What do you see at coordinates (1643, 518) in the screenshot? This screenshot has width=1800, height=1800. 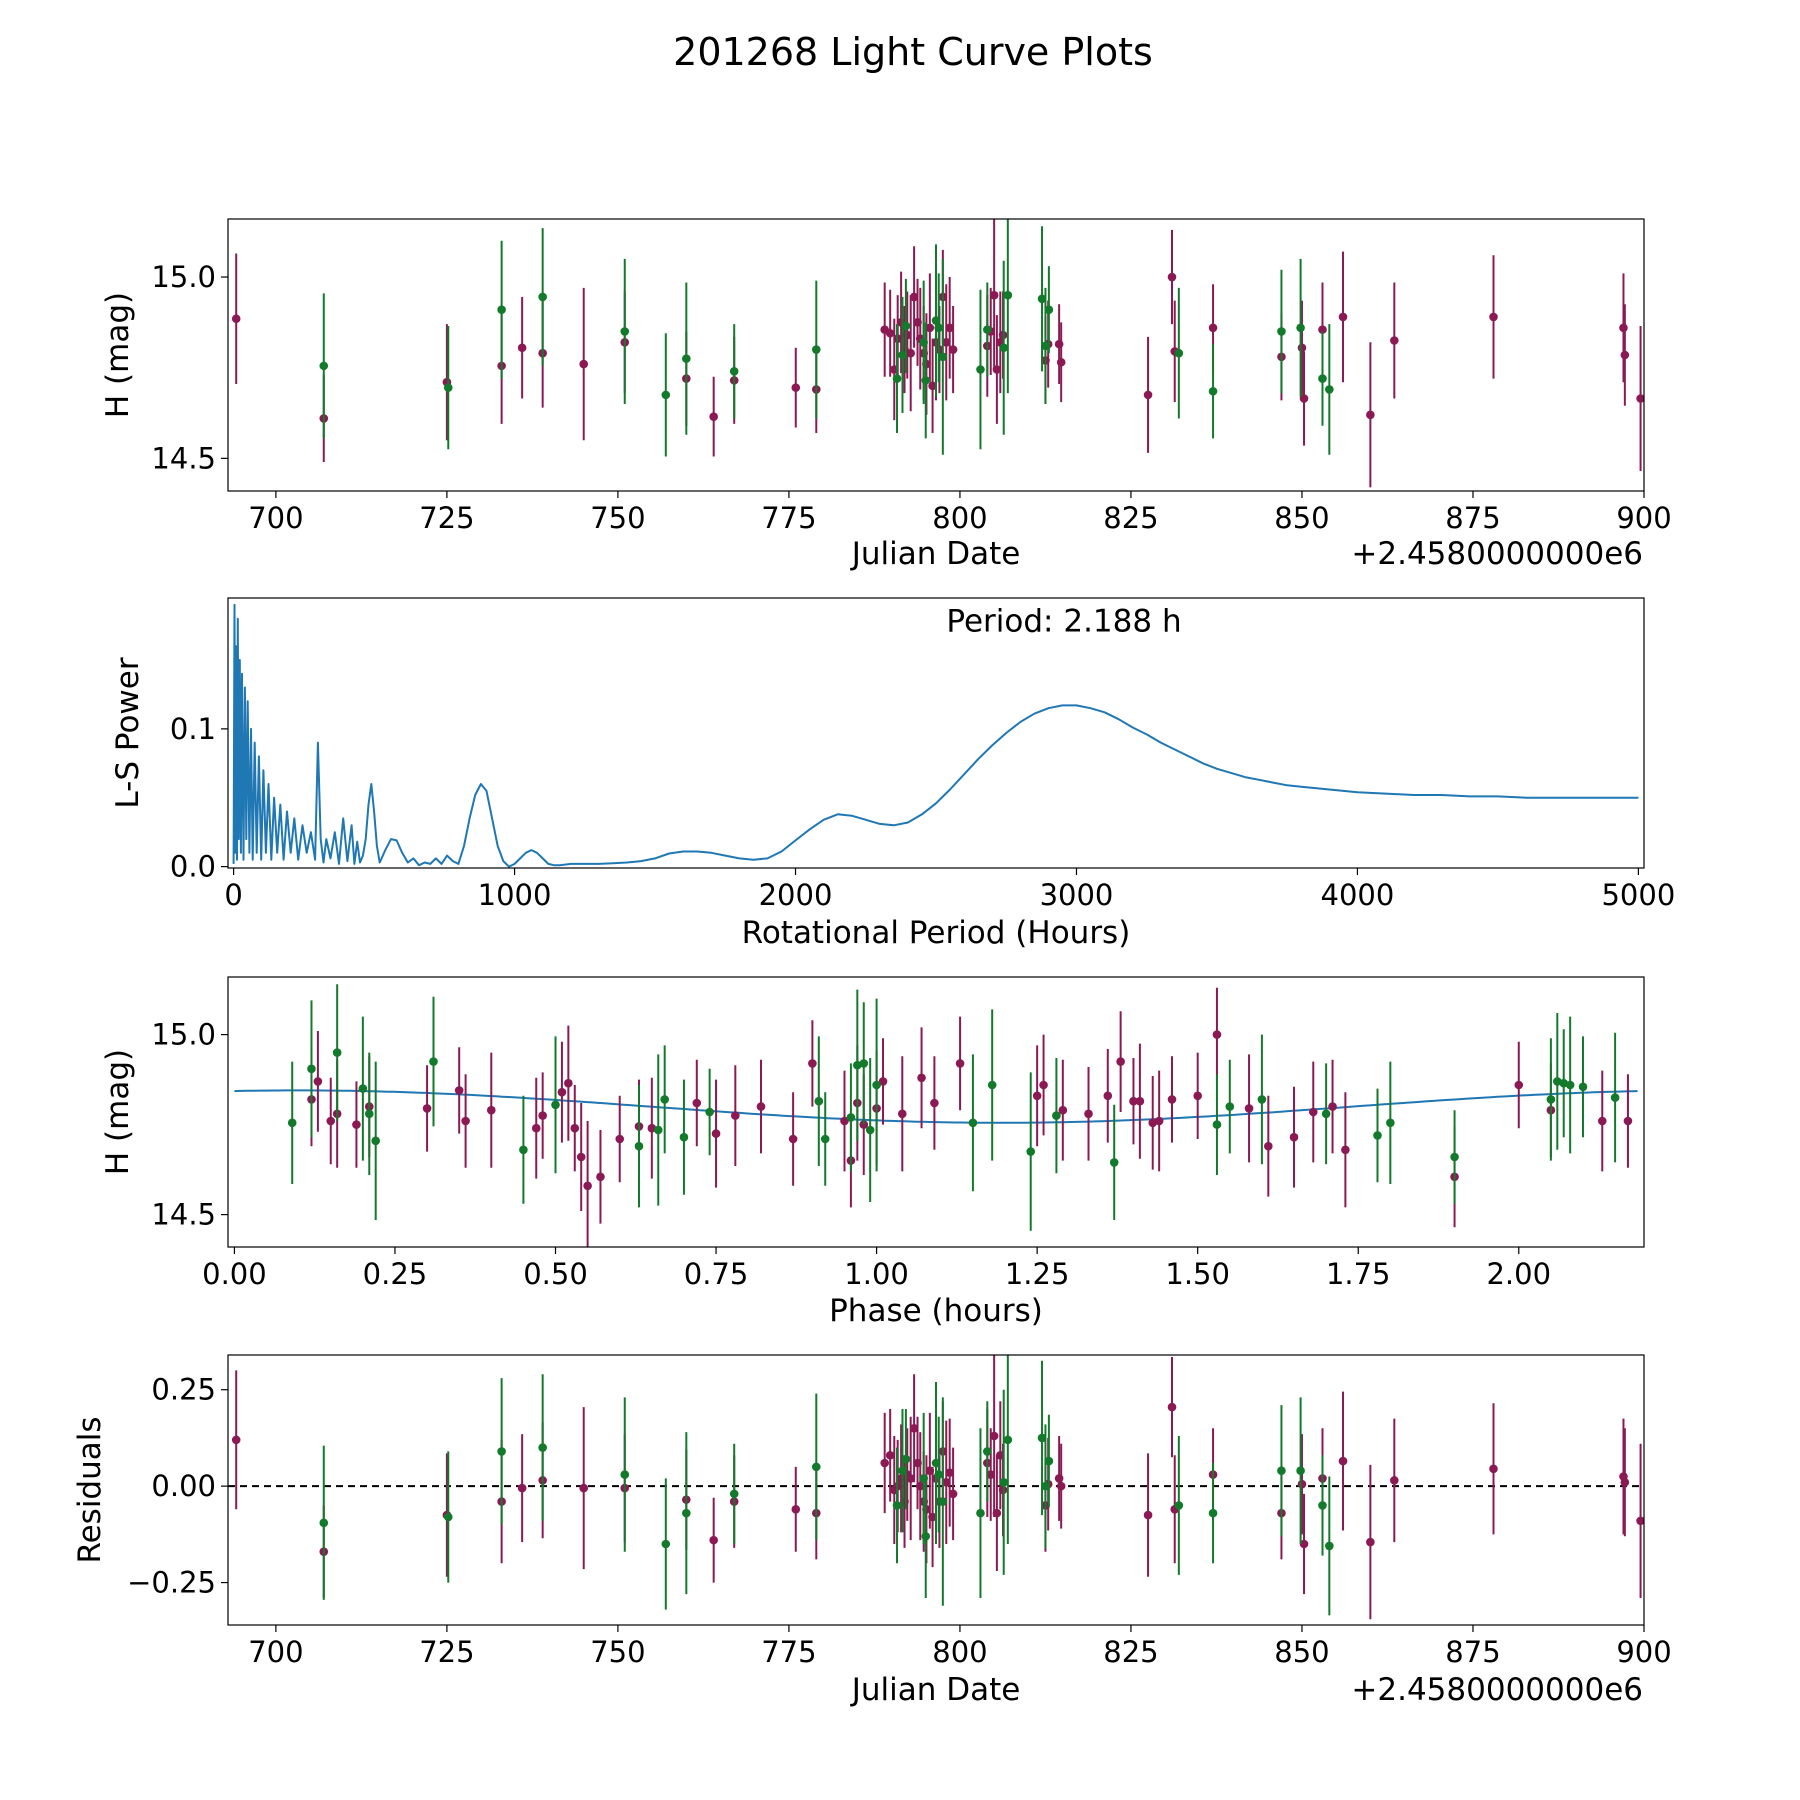 I see `lightcurve-x-tick-label: 900` at bounding box center [1643, 518].